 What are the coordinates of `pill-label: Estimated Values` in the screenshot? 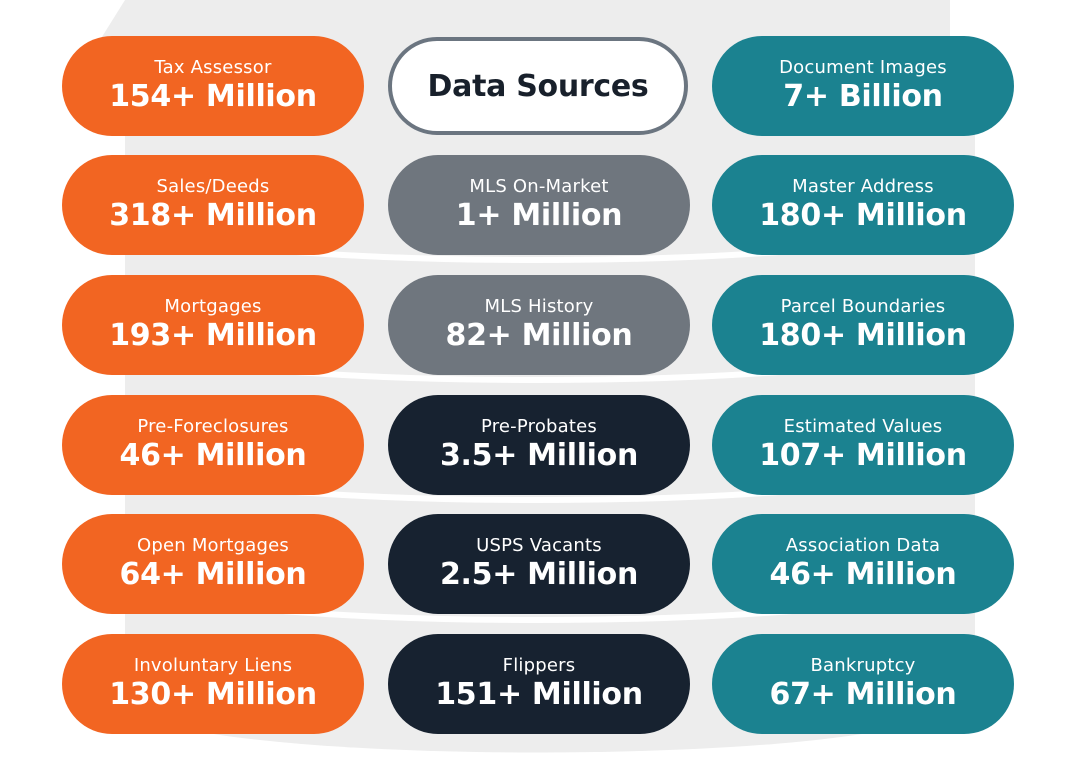 It's located at (863, 426).